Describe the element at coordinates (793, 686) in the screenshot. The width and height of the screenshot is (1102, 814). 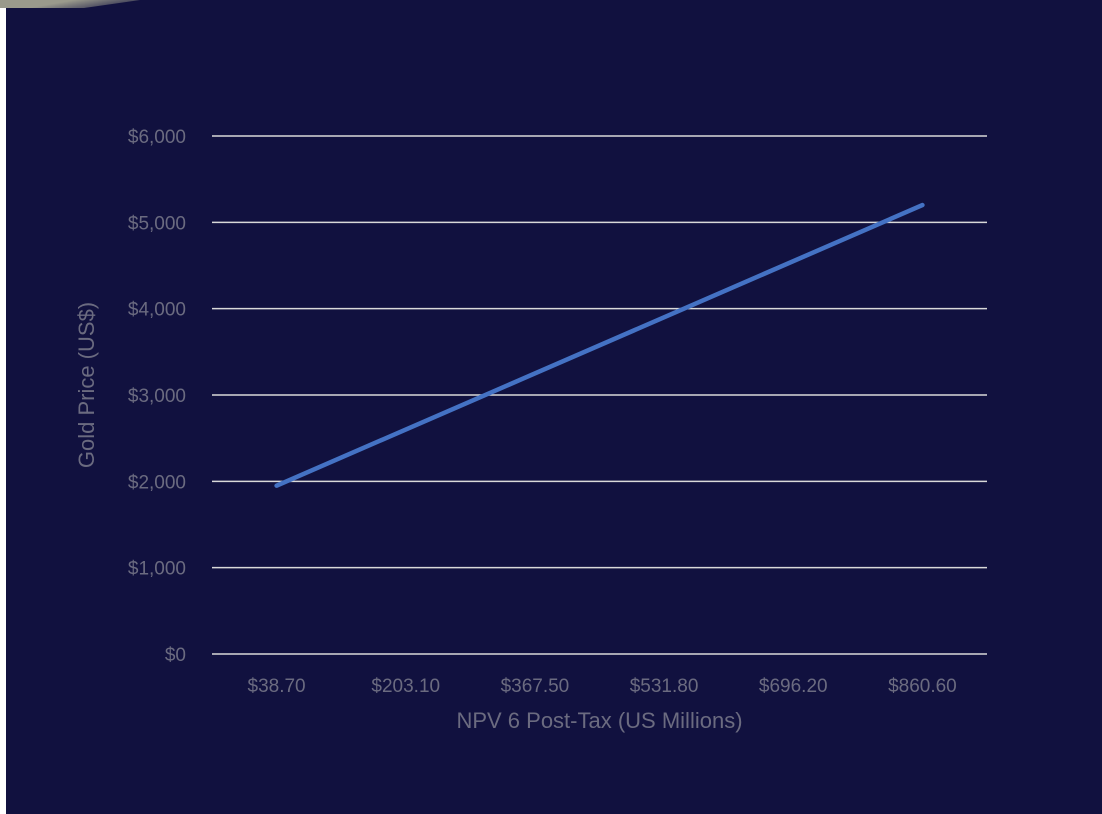
I see `x-tick-label: $696.20` at that location.